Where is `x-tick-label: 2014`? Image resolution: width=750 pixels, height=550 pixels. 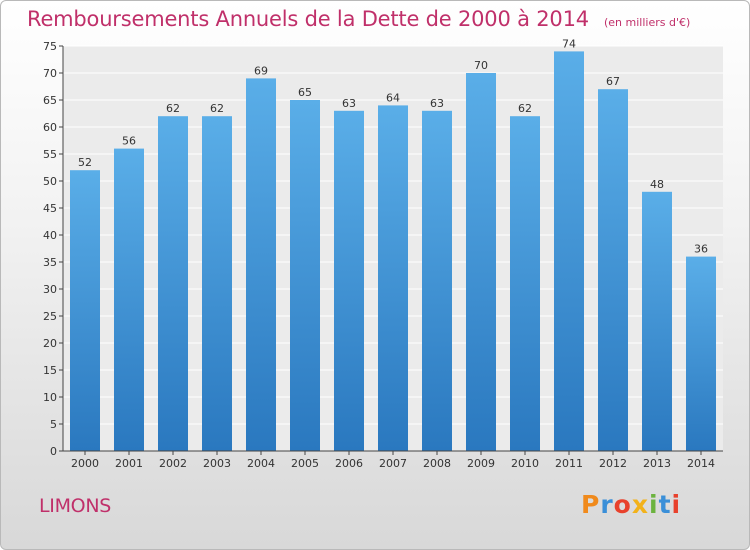
x-tick-label: 2014 is located at coordinates (701, 463).